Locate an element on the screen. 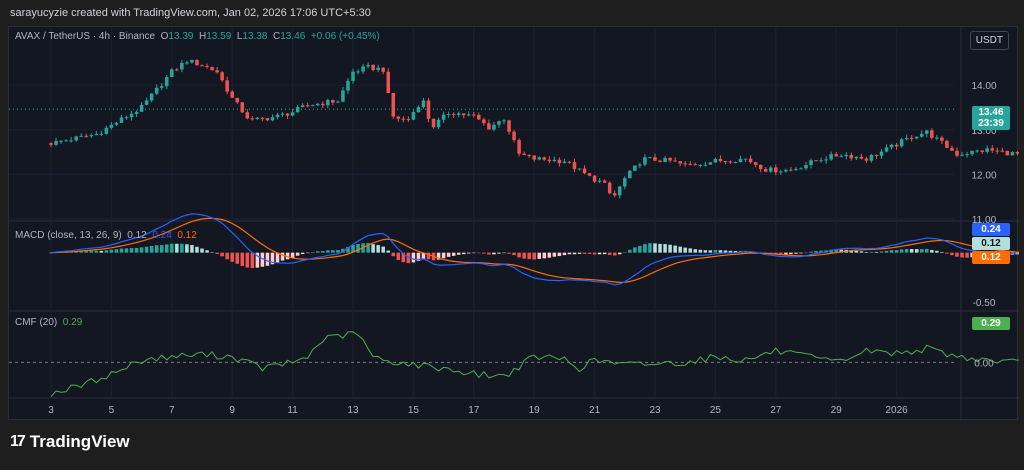 This screenshot has width=1024, height=470. change-value: +0.06 (+0.45%) is located at coordinates (345, 36).